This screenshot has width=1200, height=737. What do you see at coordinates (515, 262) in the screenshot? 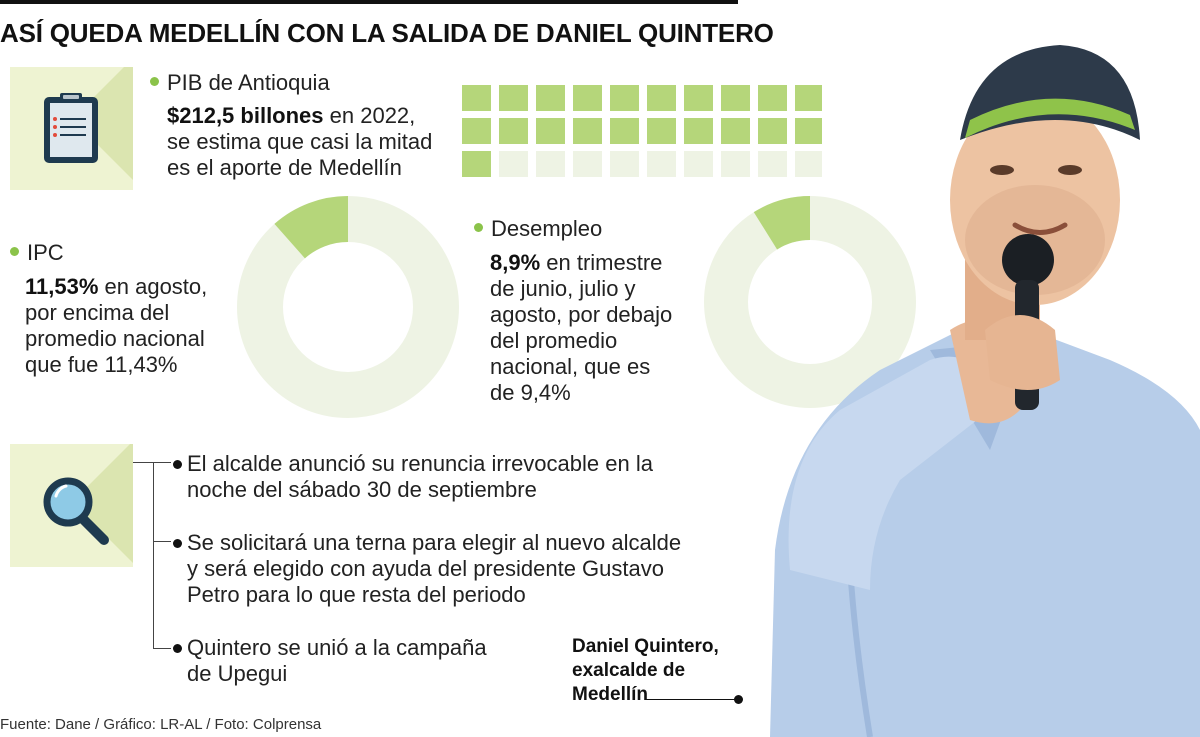
I see `desempleo-value: 8,9%` at bounding box center [515, 262].